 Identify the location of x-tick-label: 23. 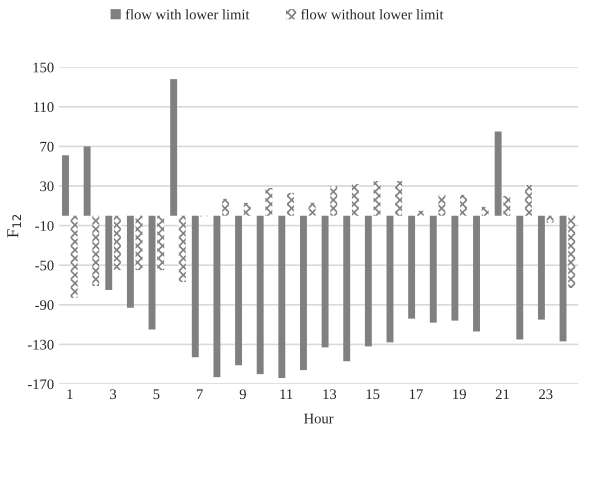
(545, 394).